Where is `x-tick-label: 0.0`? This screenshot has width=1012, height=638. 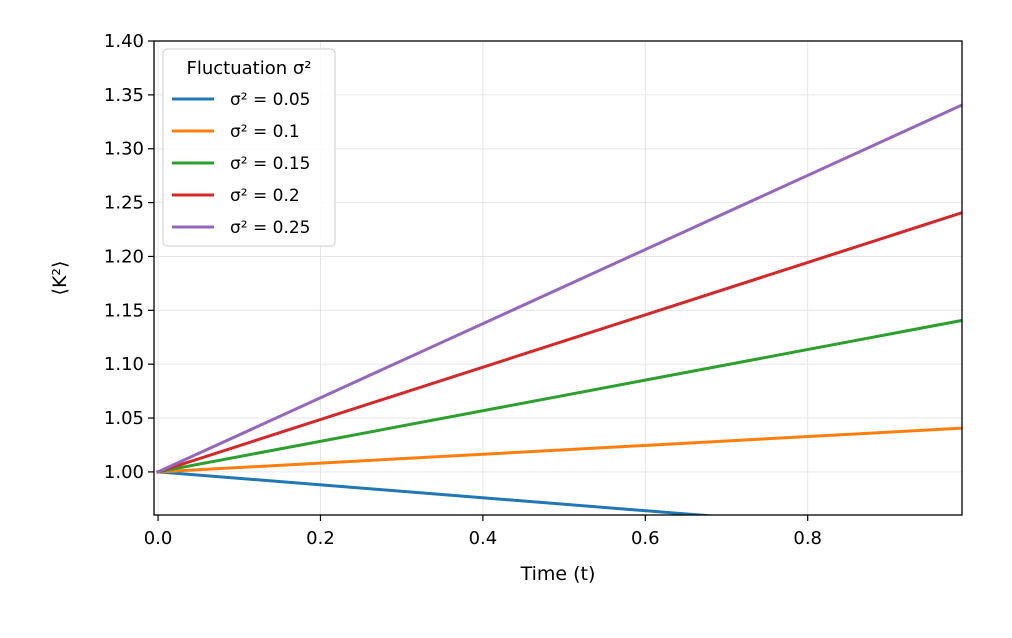 x-tick-label: 0.0 is located at coordinates (158, 538).